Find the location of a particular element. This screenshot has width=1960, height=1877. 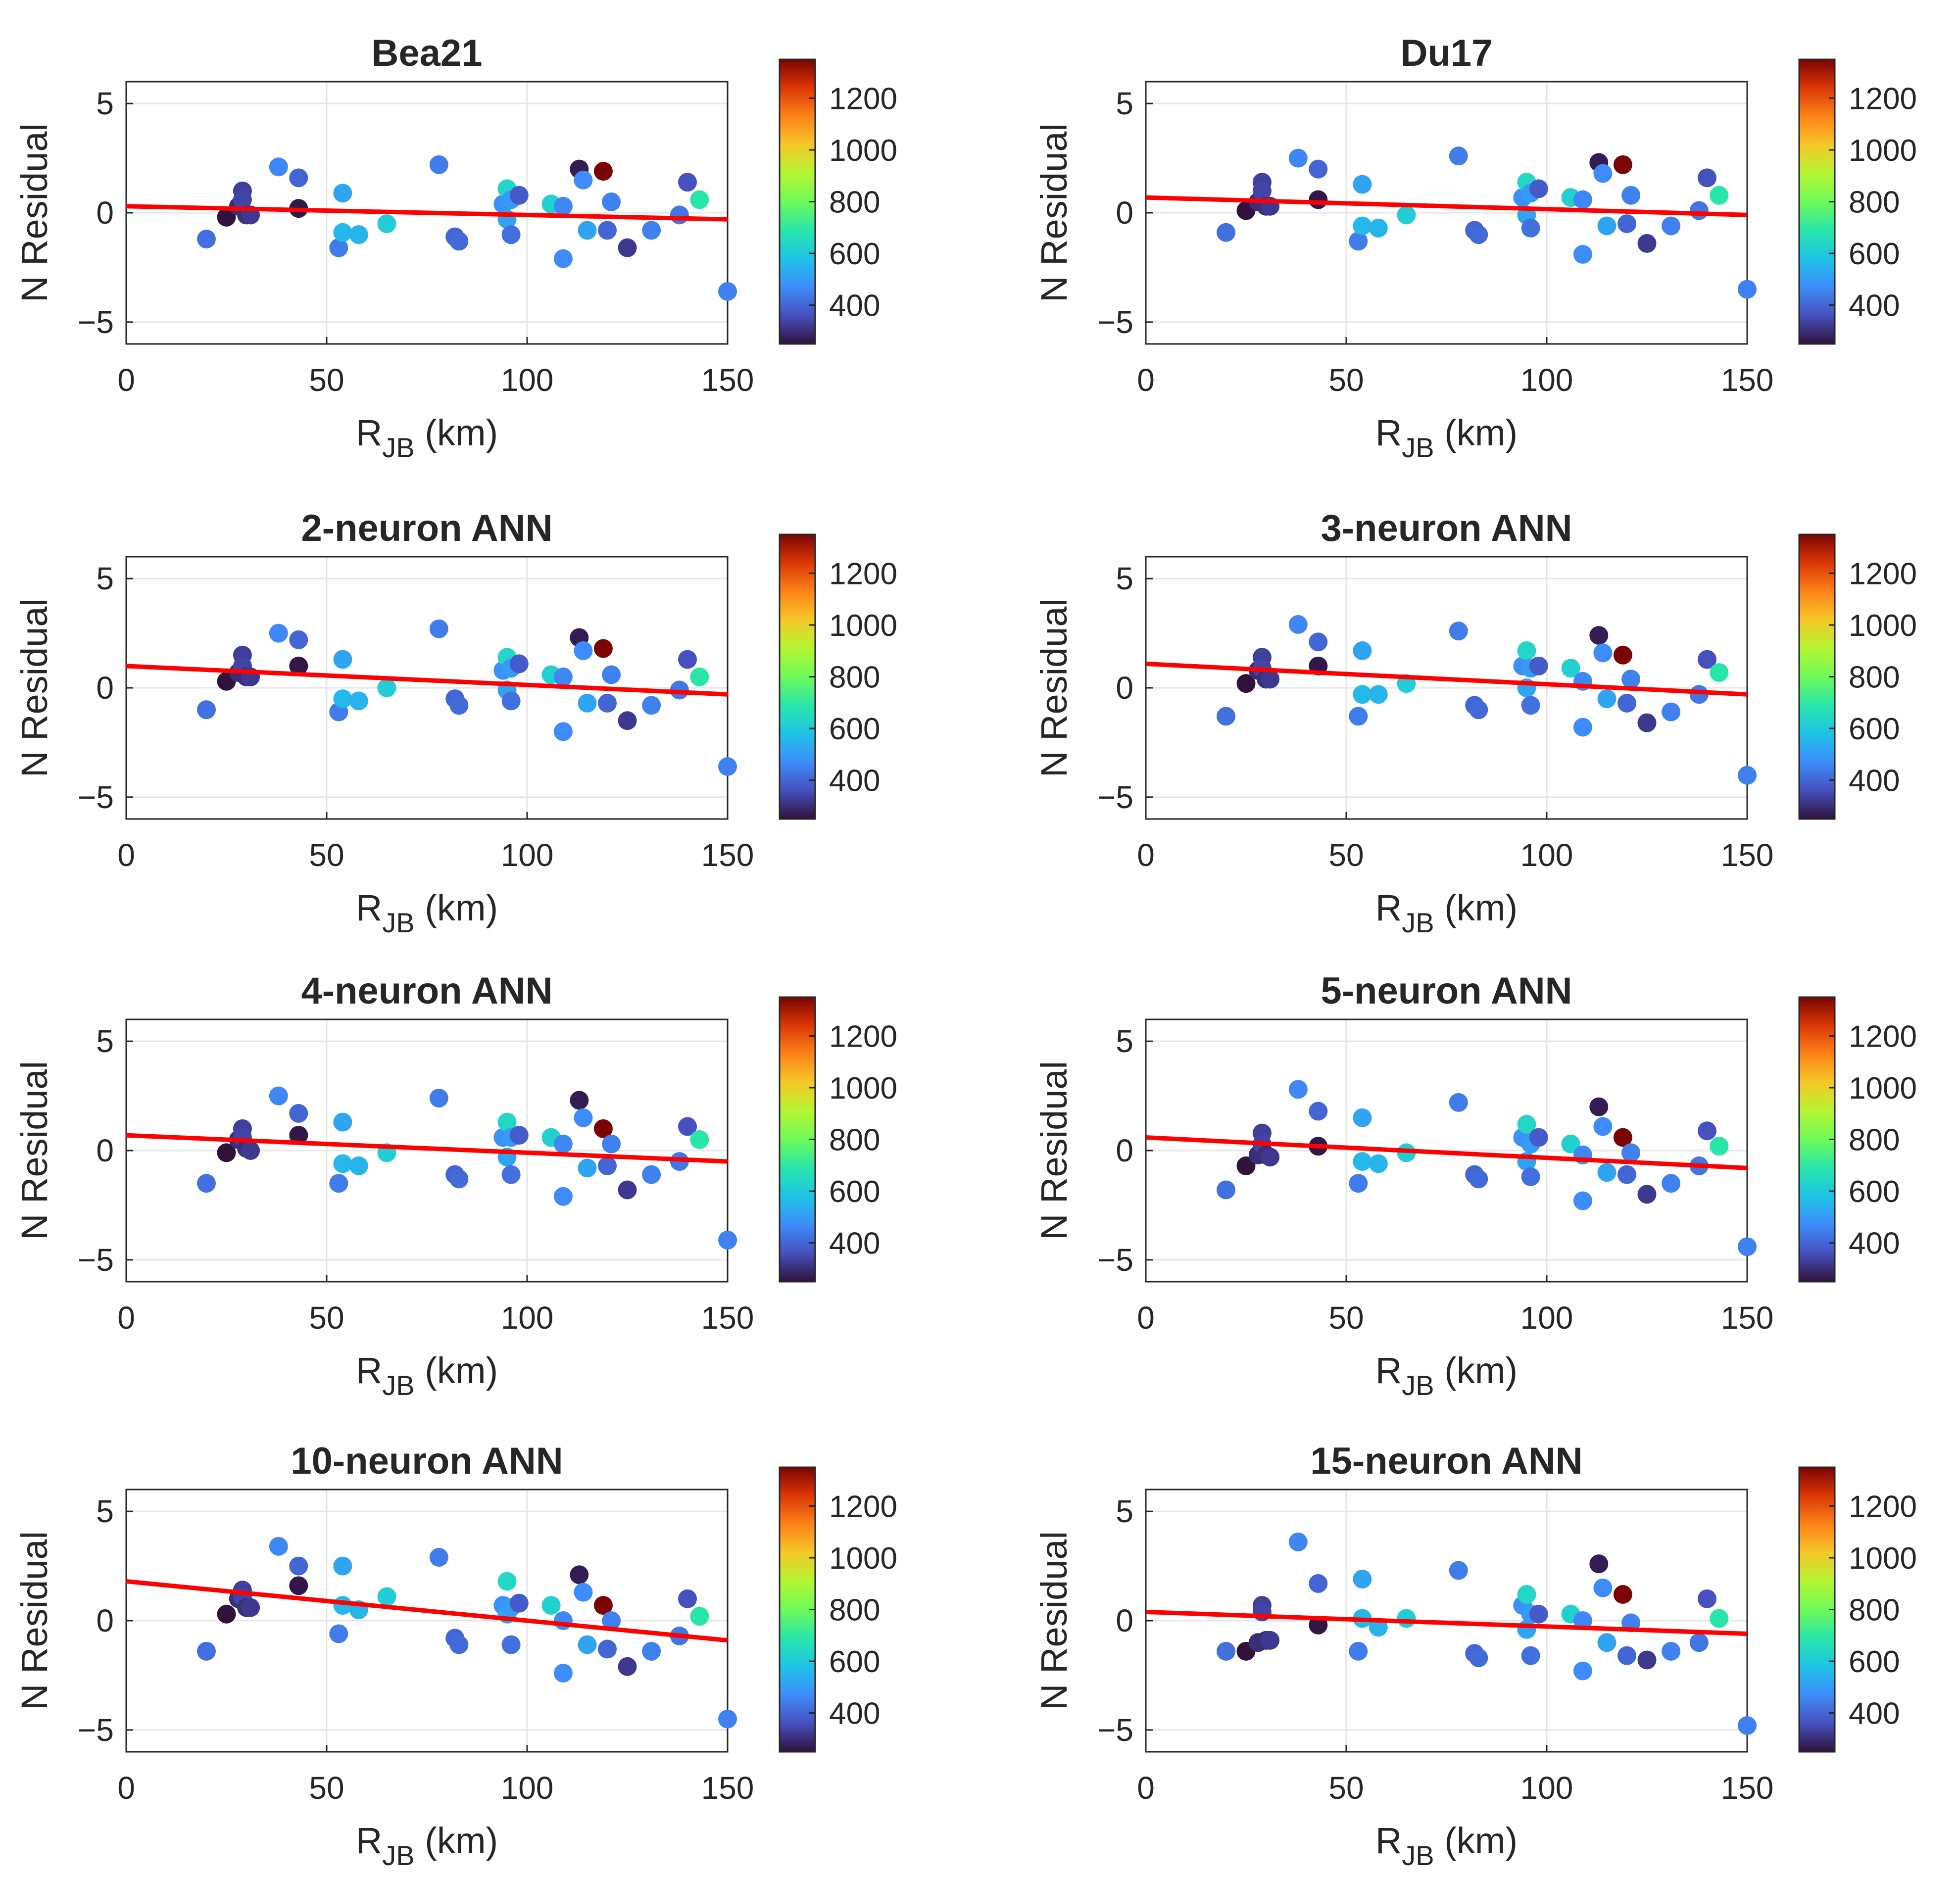

panel-title: Du17 is located at coordinates (1447, 53).